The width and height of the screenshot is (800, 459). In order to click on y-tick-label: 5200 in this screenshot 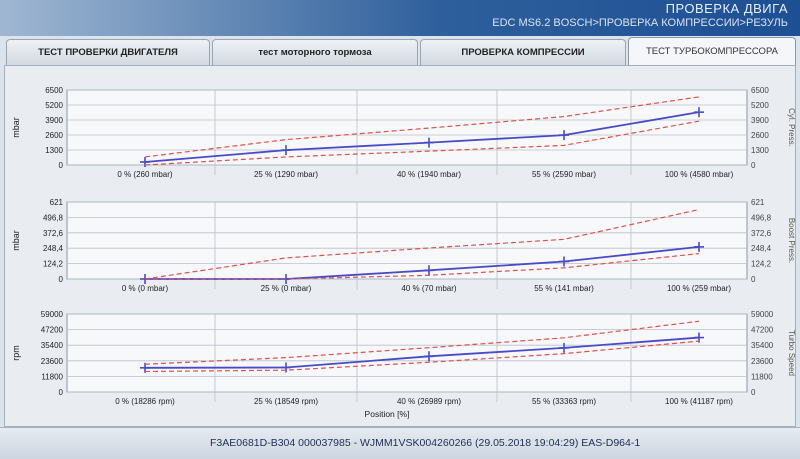, I will do `click(54, 105)`.